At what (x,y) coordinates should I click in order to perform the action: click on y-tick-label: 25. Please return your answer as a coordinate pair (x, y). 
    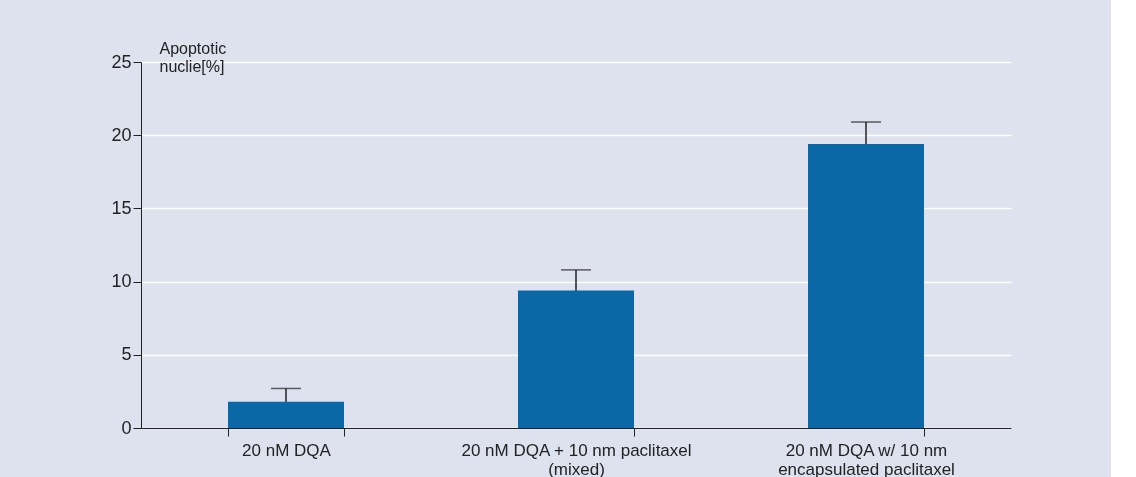
    Looking at the image, I should click on (121, 61).